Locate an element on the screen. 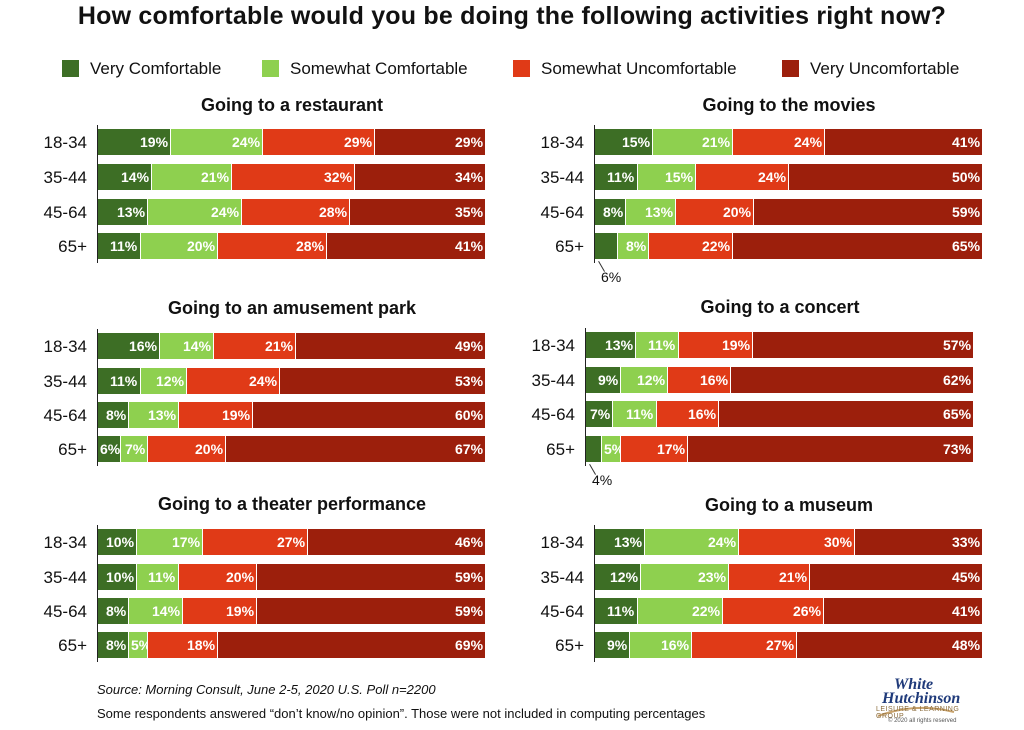 This screenshot has height=730, width=1024. legend-label-very-uncomfortable: Very Uncomfortable is located at coordinates (885, 68).